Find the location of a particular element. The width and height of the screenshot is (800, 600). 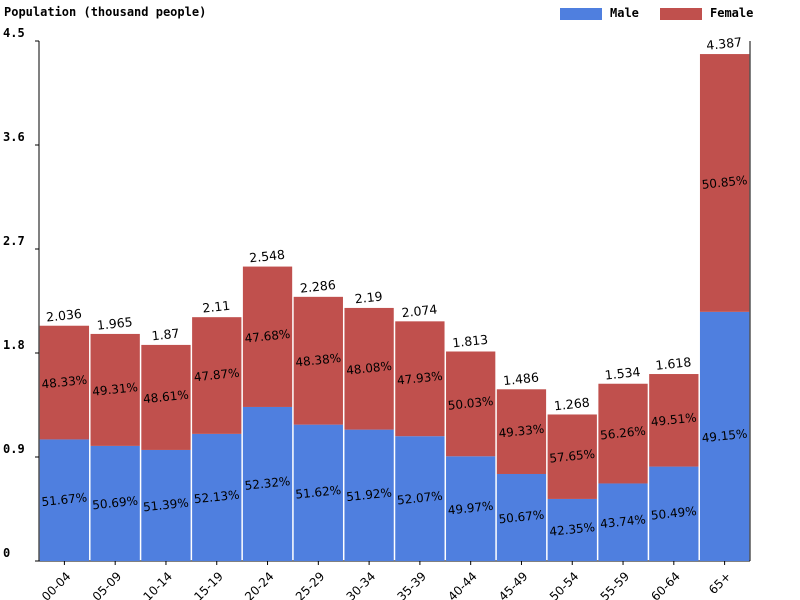

percent-label: 48.38% is located at coordinates (318, 360).